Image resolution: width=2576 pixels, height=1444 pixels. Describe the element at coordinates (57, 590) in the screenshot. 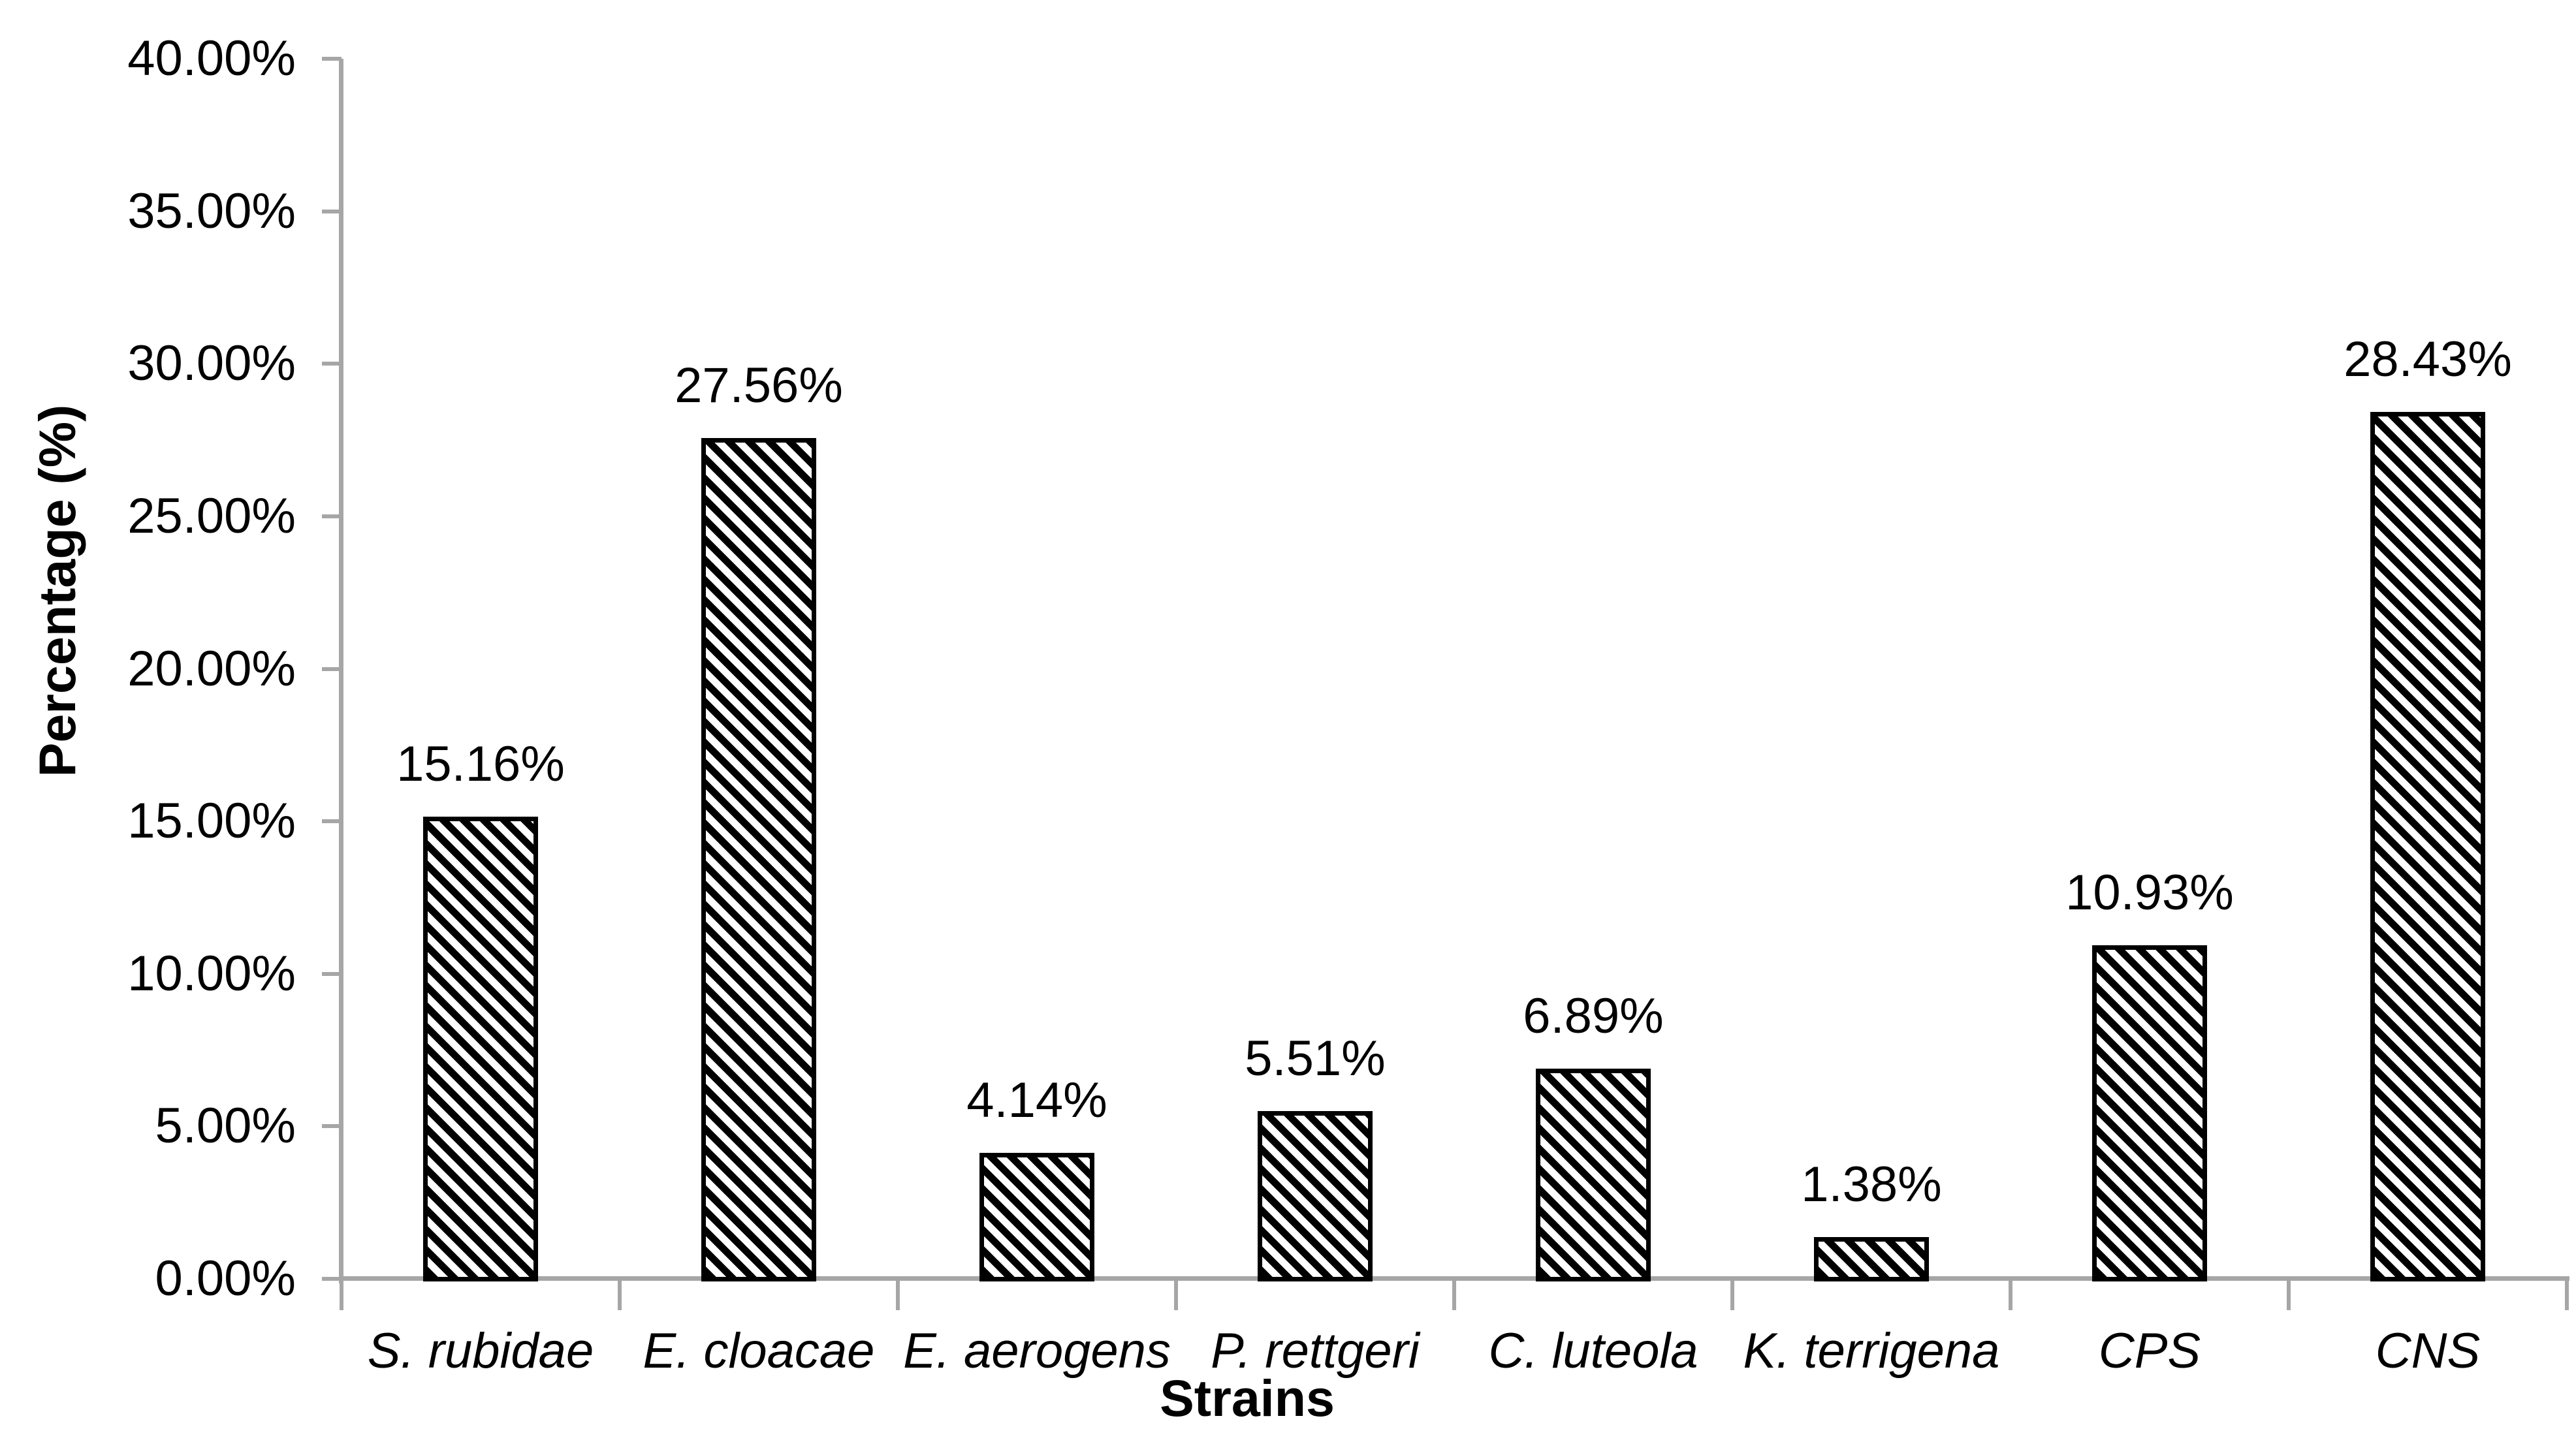

I see `y-axis-title: Percentage (%)` at that location.